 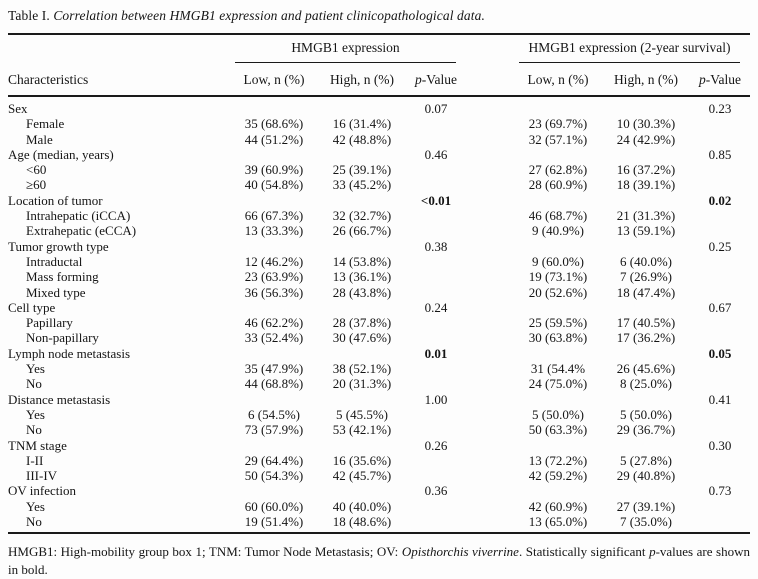 I want to click on high-cell: 5 (50.0%), so click(x=646, y=414).